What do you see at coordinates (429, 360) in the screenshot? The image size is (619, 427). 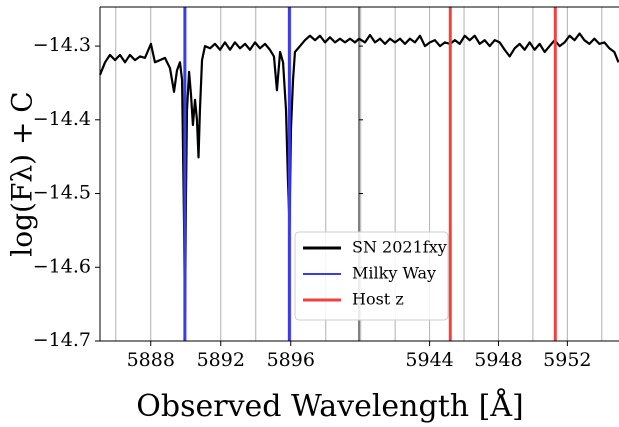 I see `x-tick-label: 5944` at bounding box center [429, 360].